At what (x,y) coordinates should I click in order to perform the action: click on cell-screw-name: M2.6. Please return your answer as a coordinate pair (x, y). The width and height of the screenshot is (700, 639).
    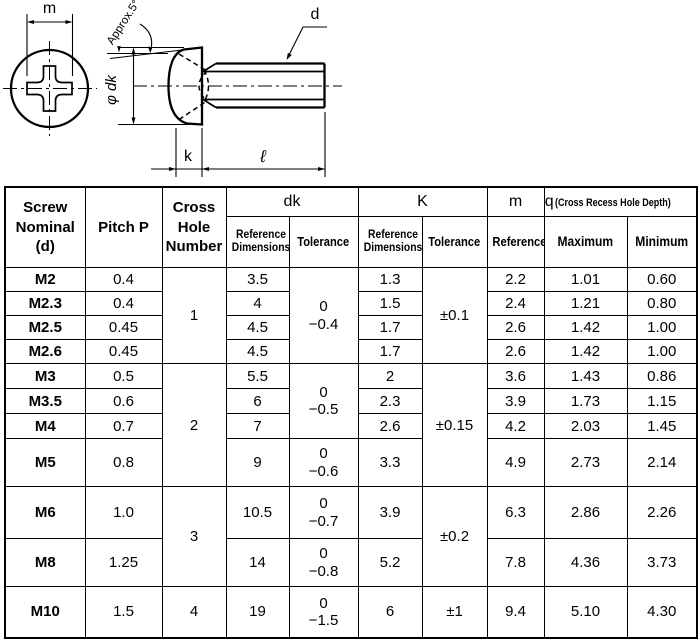
    Looking at the image, I should click on (45, 351).